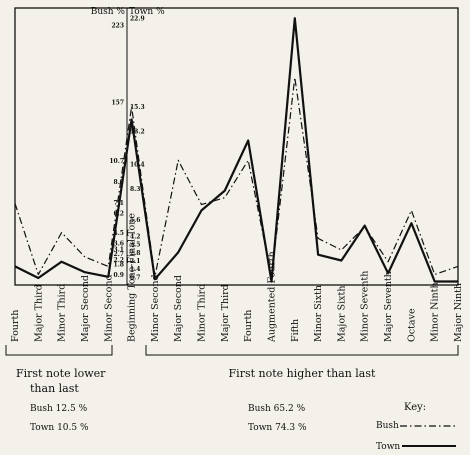  I want to click on x-label-9: Major Third, so click(225, 313).